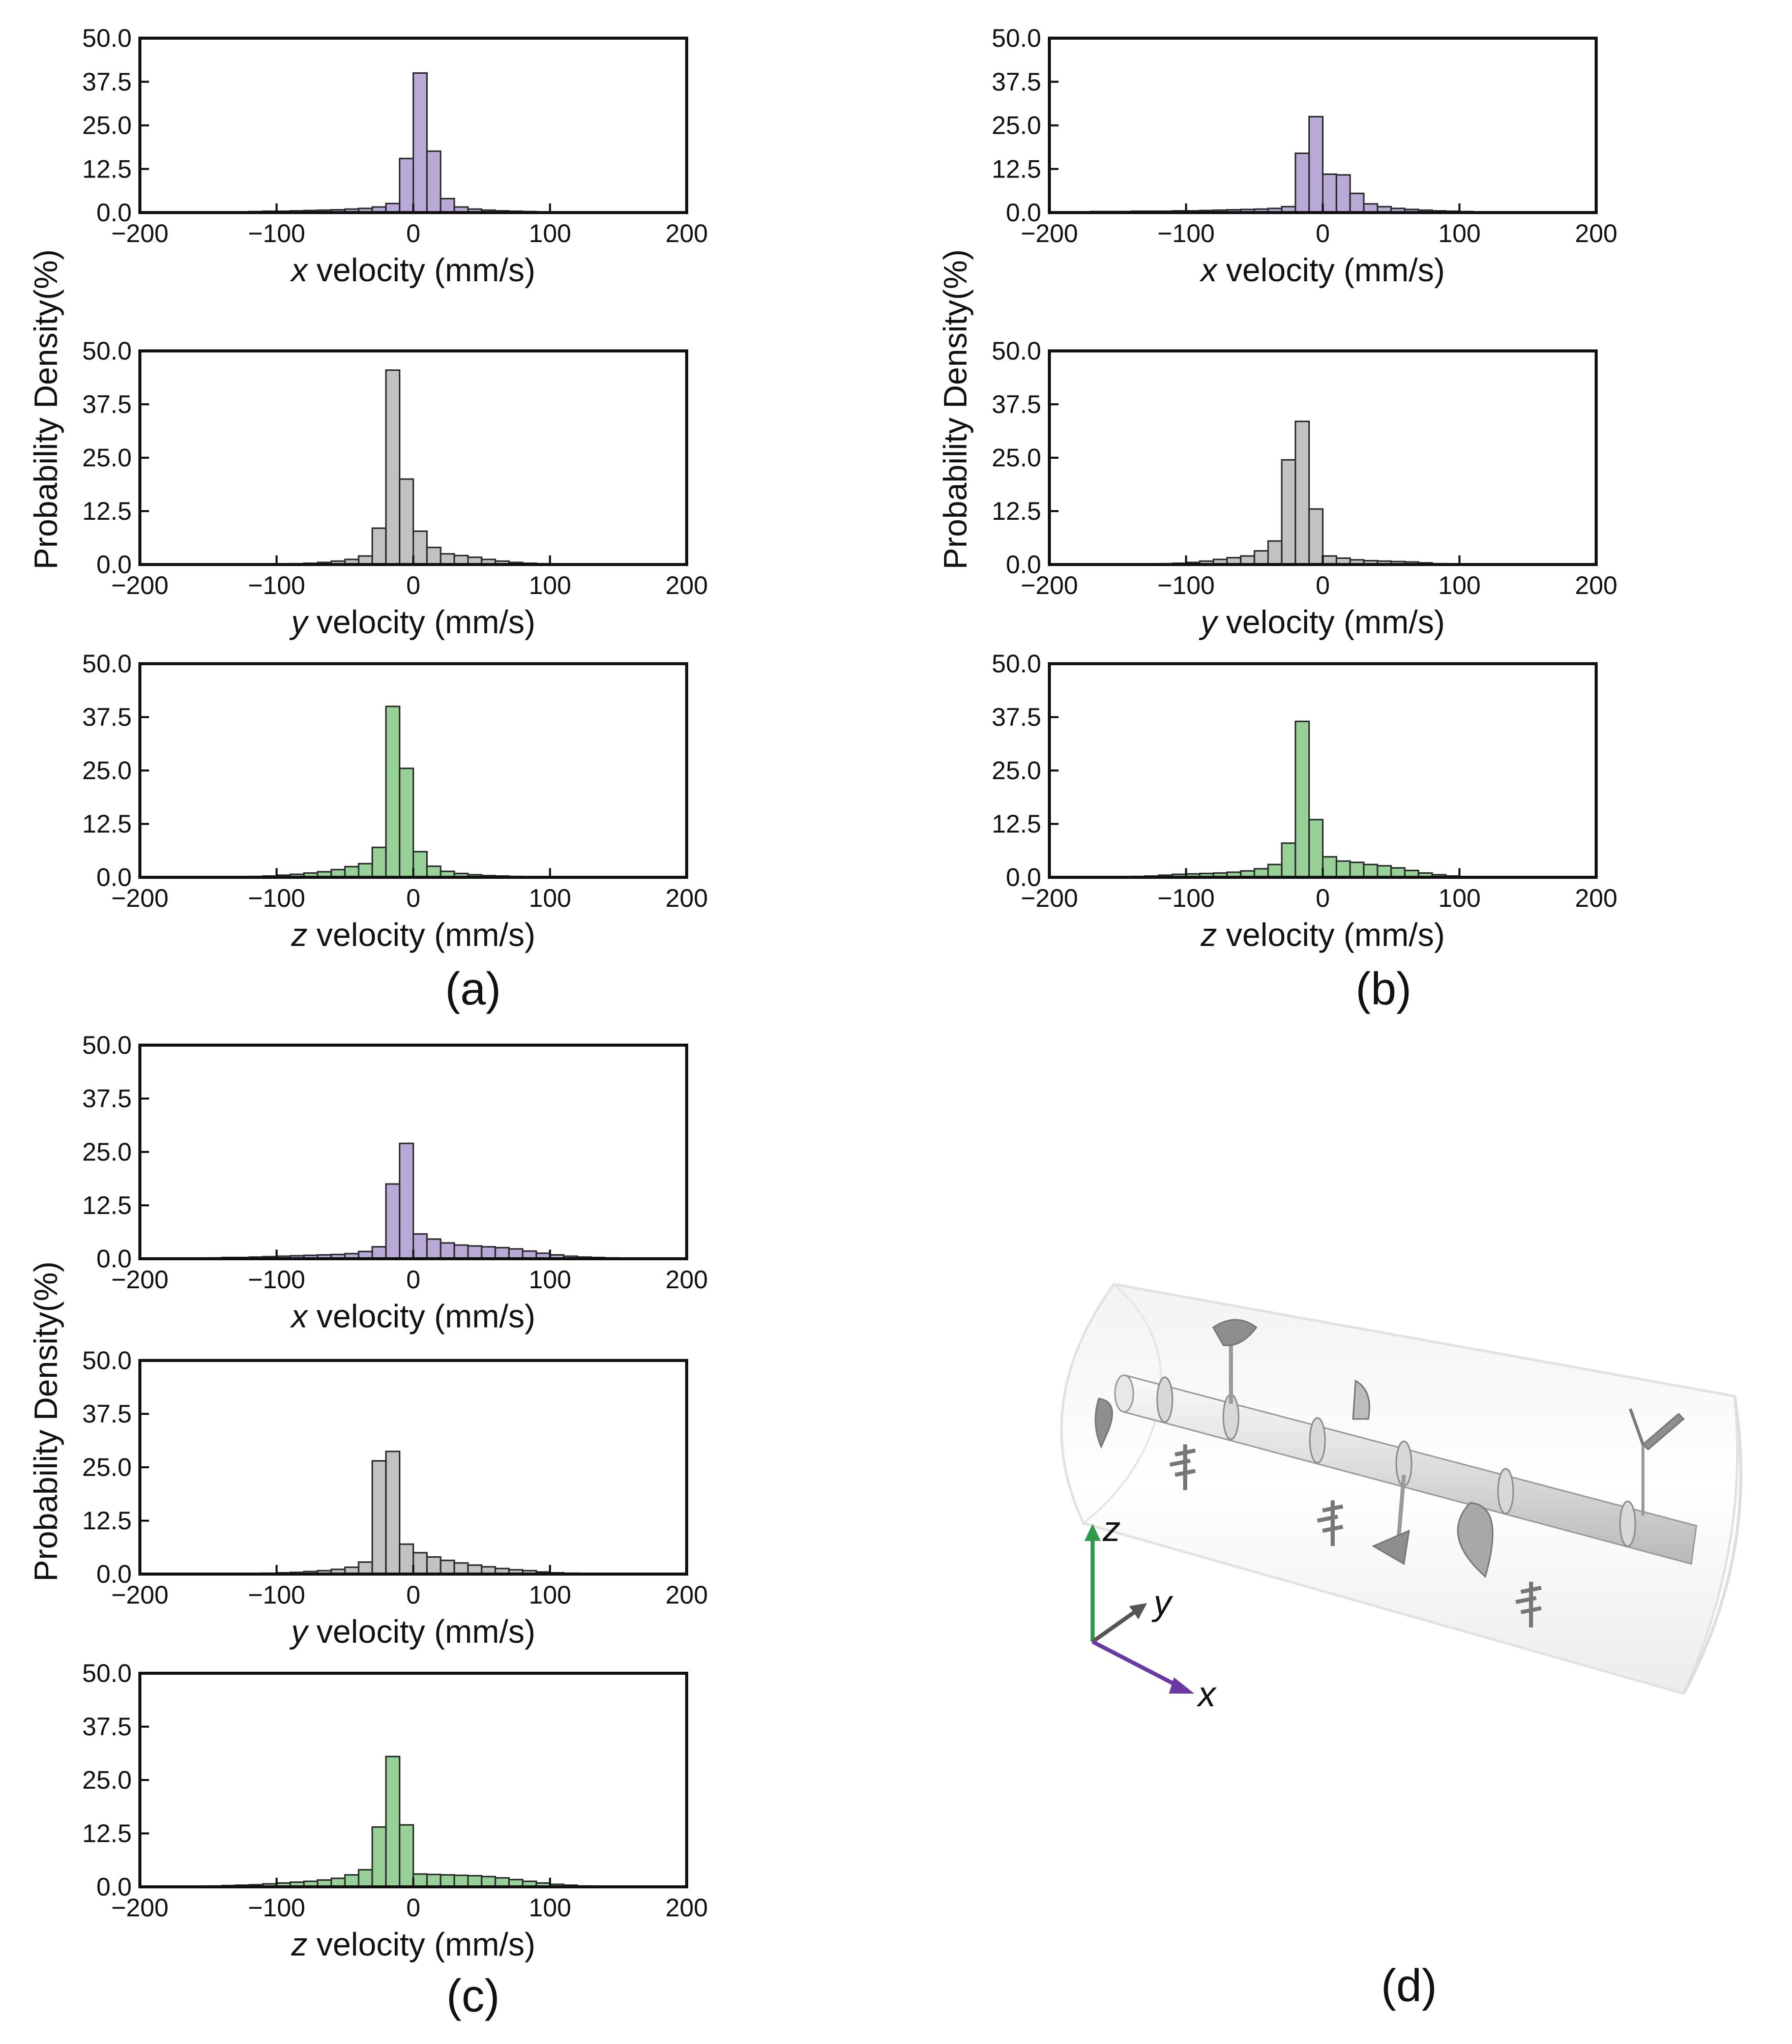 The height and width of the screenshot is (2044, 1792). Describe the element at coordinates (299, 1317) in the screenshot. I see `x-axis-title-variable: x` at that location.